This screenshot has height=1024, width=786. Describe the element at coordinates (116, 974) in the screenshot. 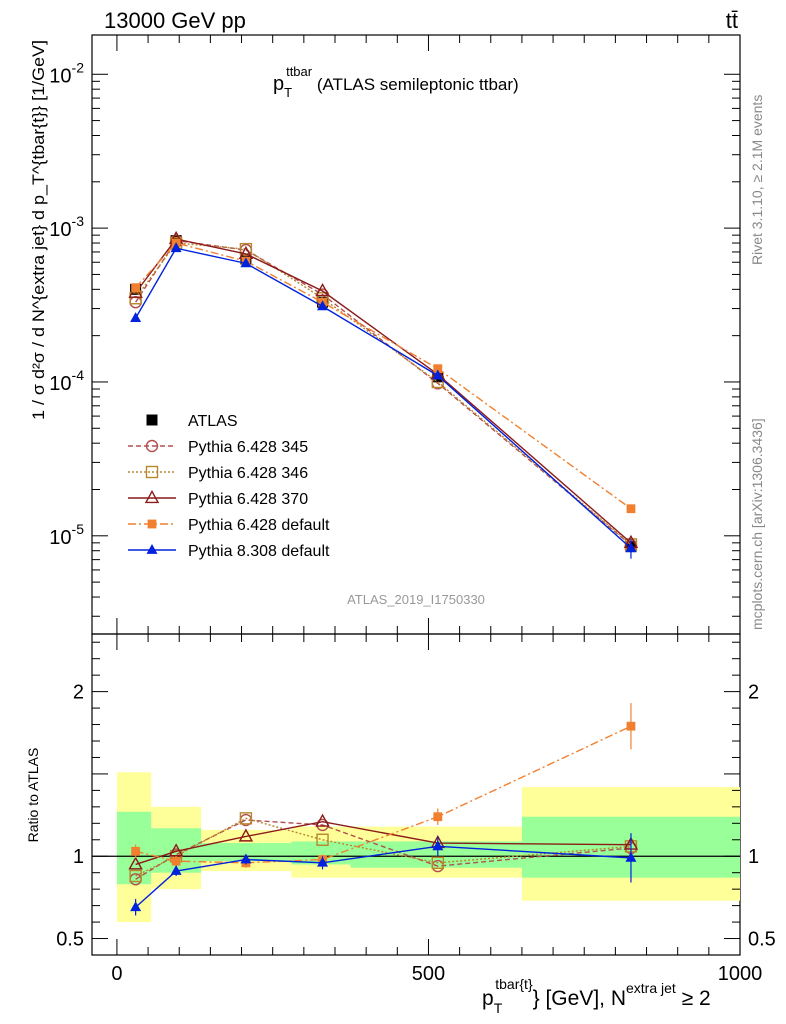

I see `x-tick-label: 0` at that location.